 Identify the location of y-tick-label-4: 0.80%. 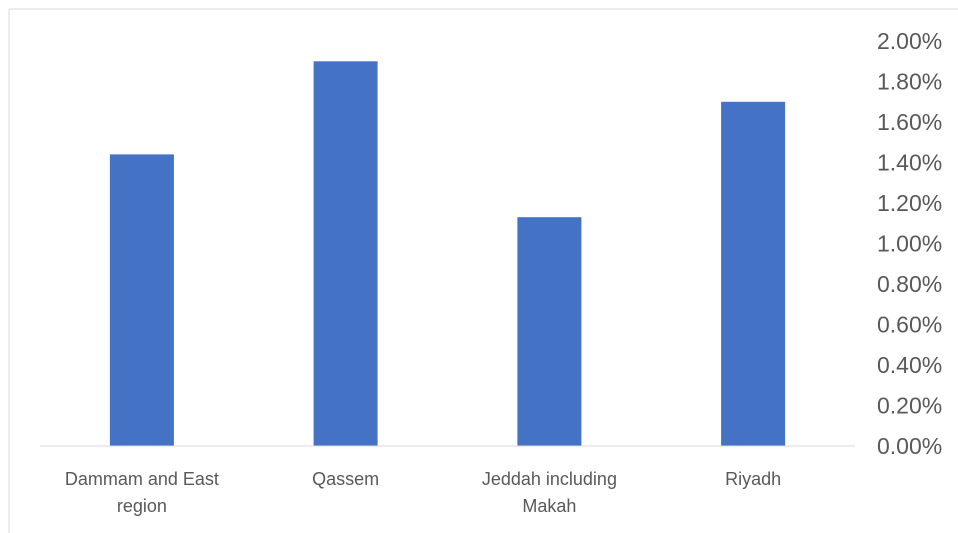
(909, 284).